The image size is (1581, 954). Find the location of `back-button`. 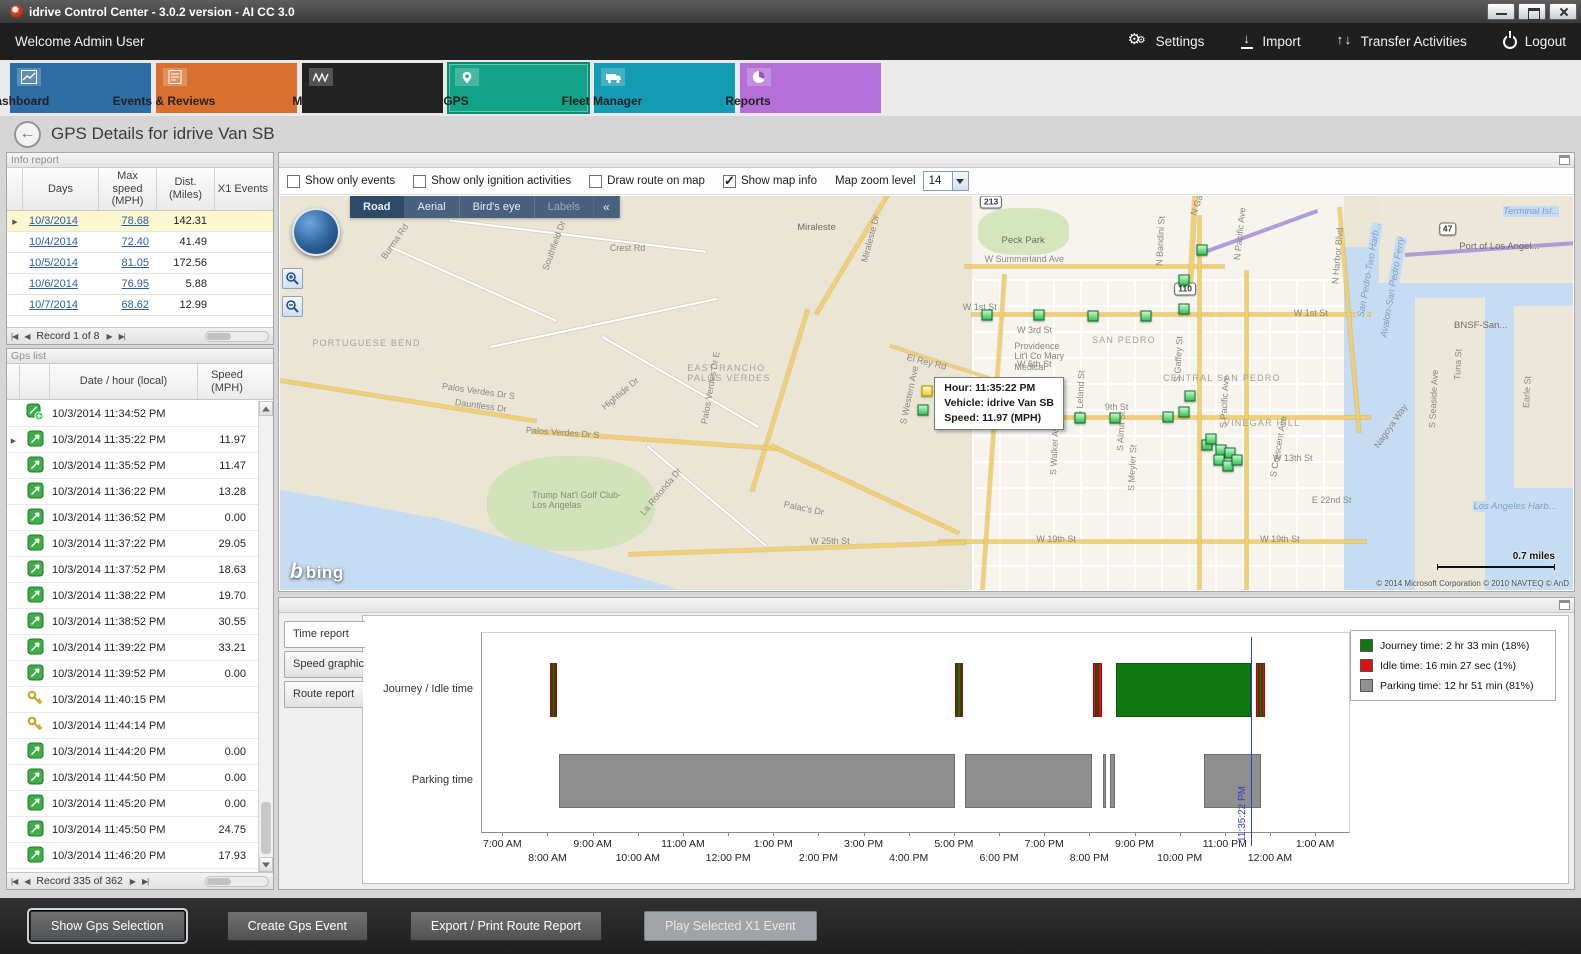

back-button is located at coordinates (27, 134).